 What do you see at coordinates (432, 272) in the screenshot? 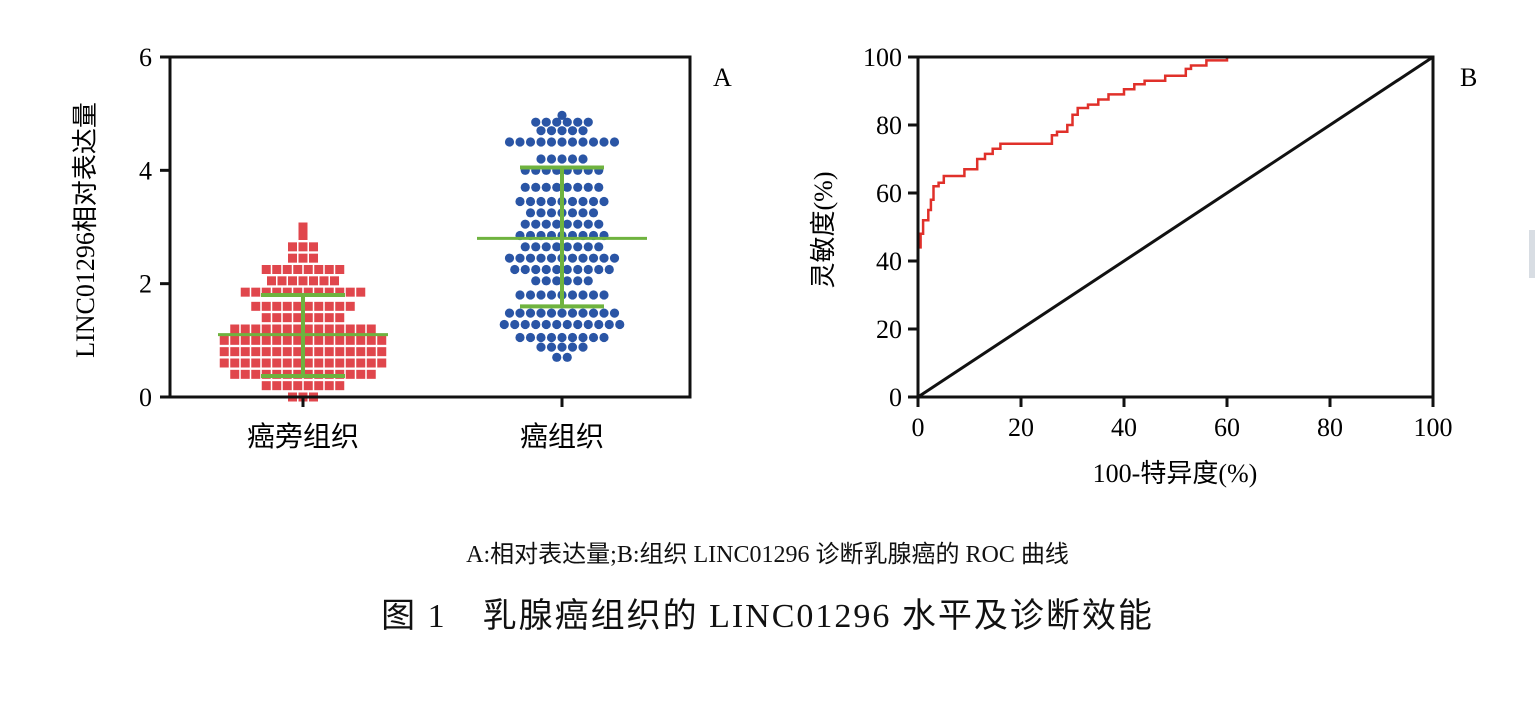
I see `mean-sd-lines` at bounding box center [432, 272].